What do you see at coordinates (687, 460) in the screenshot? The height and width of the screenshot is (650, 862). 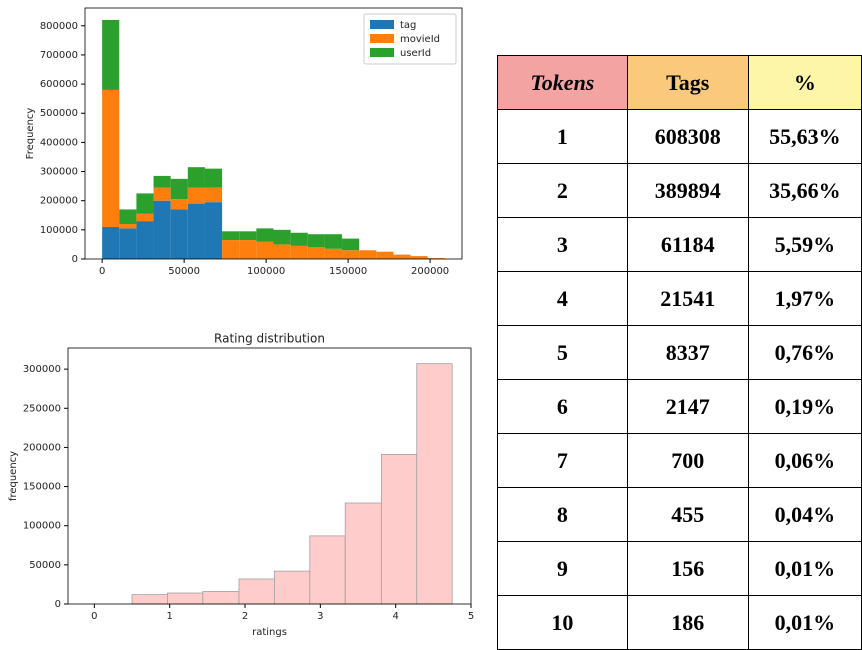 I see `table-cell: 700` at bounding box center [687, 460].